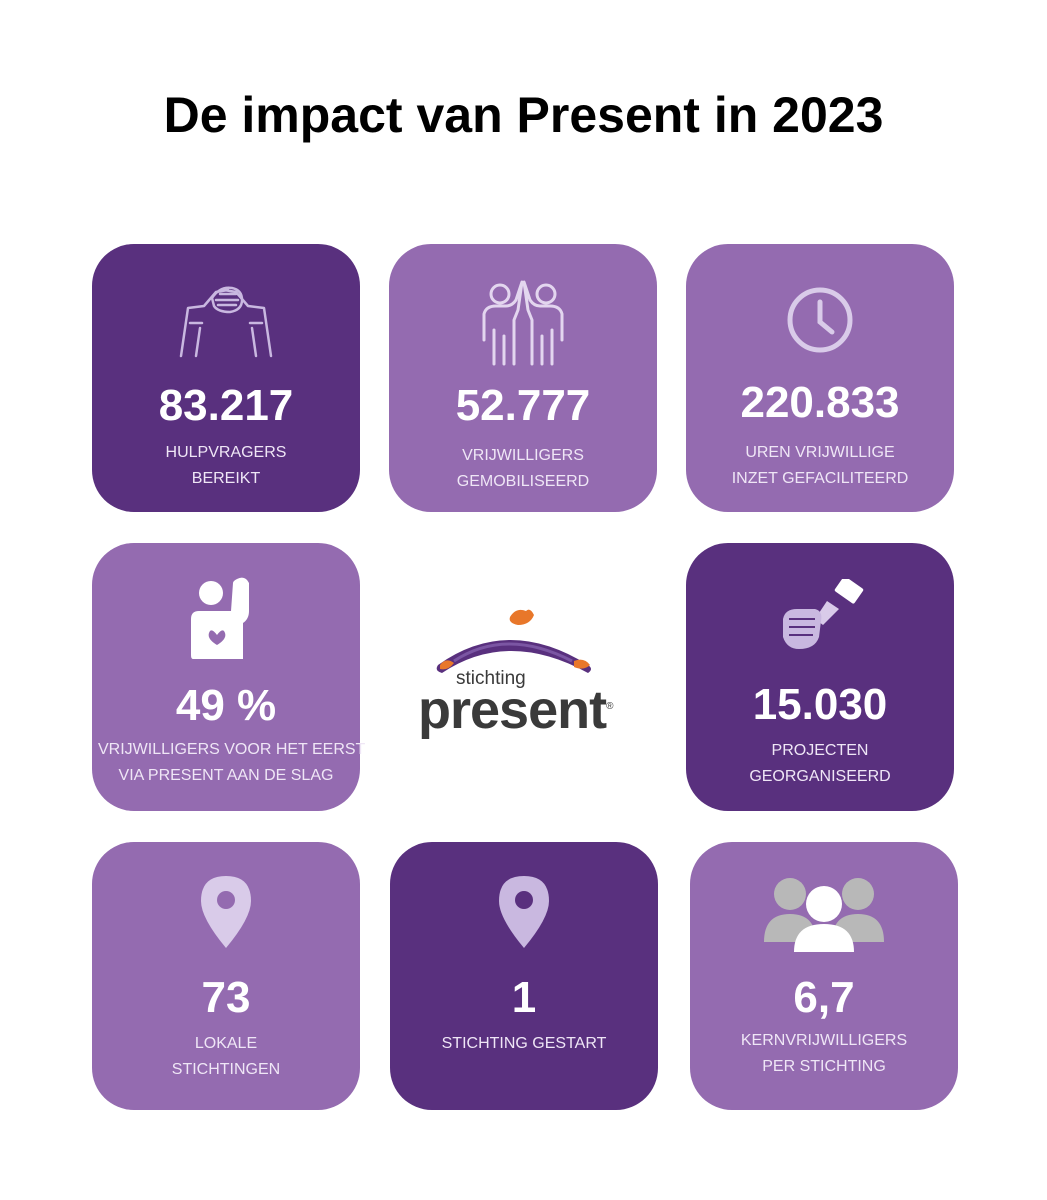  What do you see at coordinates (226, 705) in the screenshot?
I see `stat-value: 49 %` at bounding box center [226, 705].